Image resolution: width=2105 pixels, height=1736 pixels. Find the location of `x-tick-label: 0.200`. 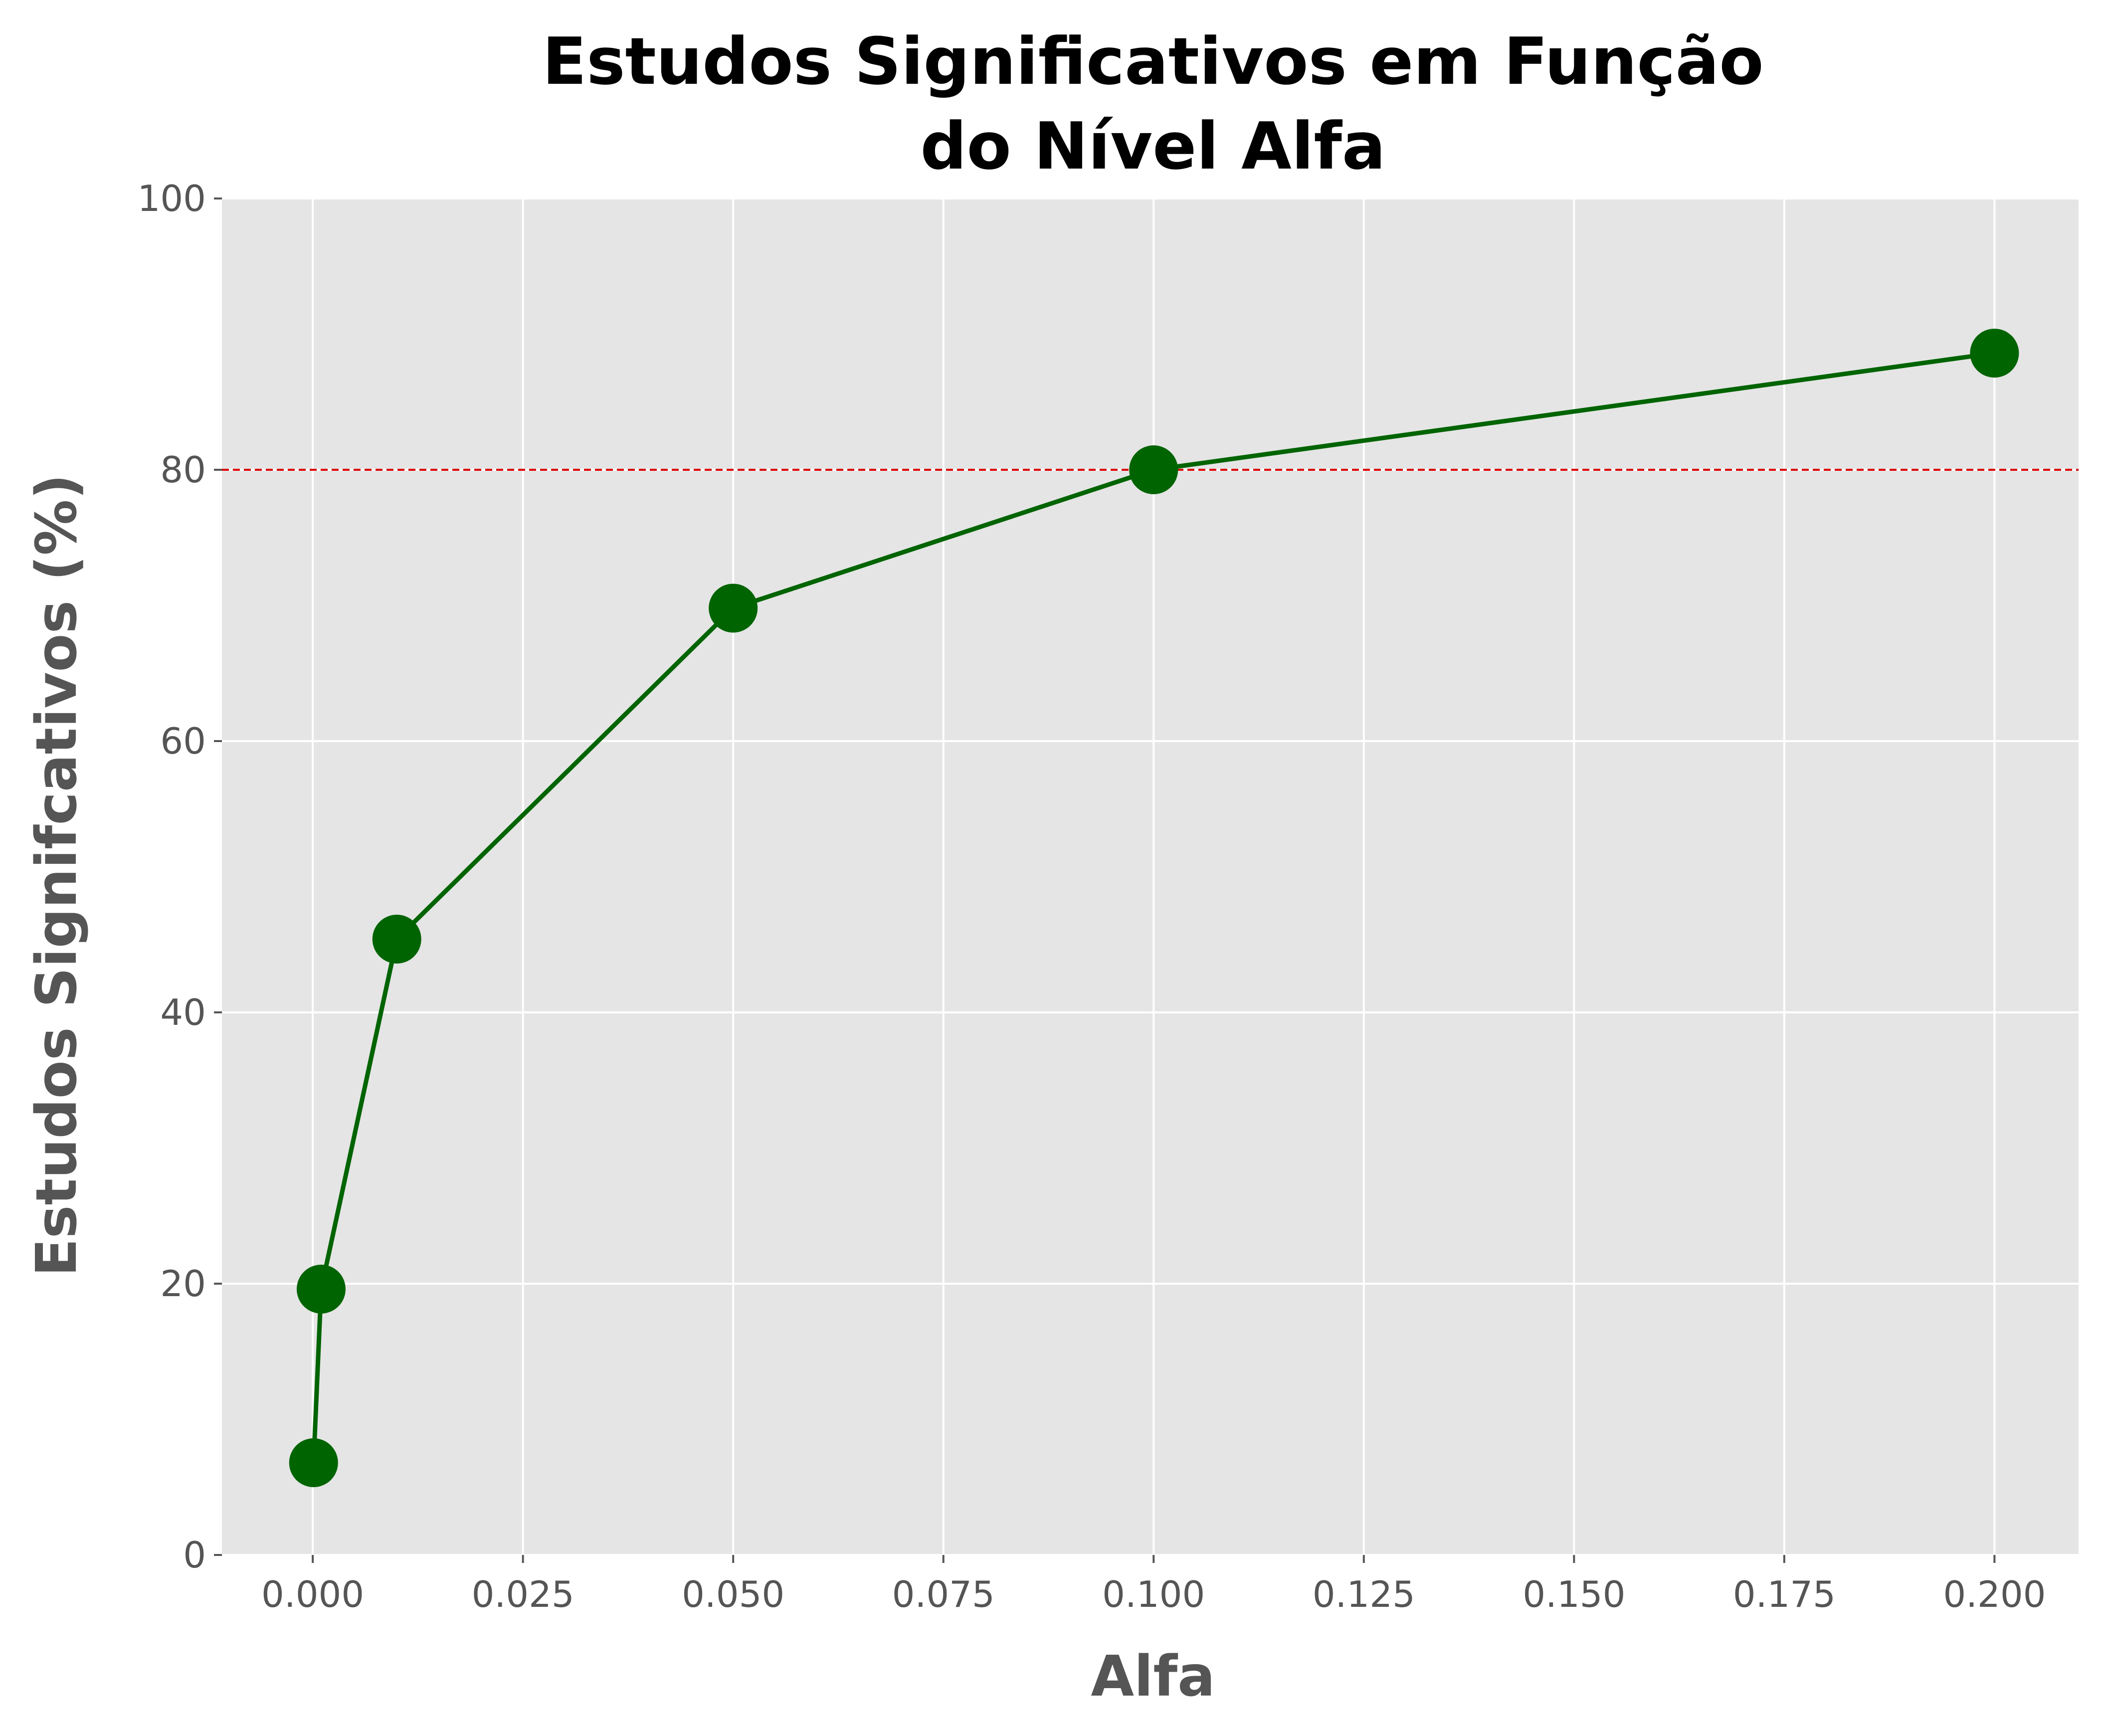

x-tick-label: 0.200 is located at coordinates (1994, 1594).